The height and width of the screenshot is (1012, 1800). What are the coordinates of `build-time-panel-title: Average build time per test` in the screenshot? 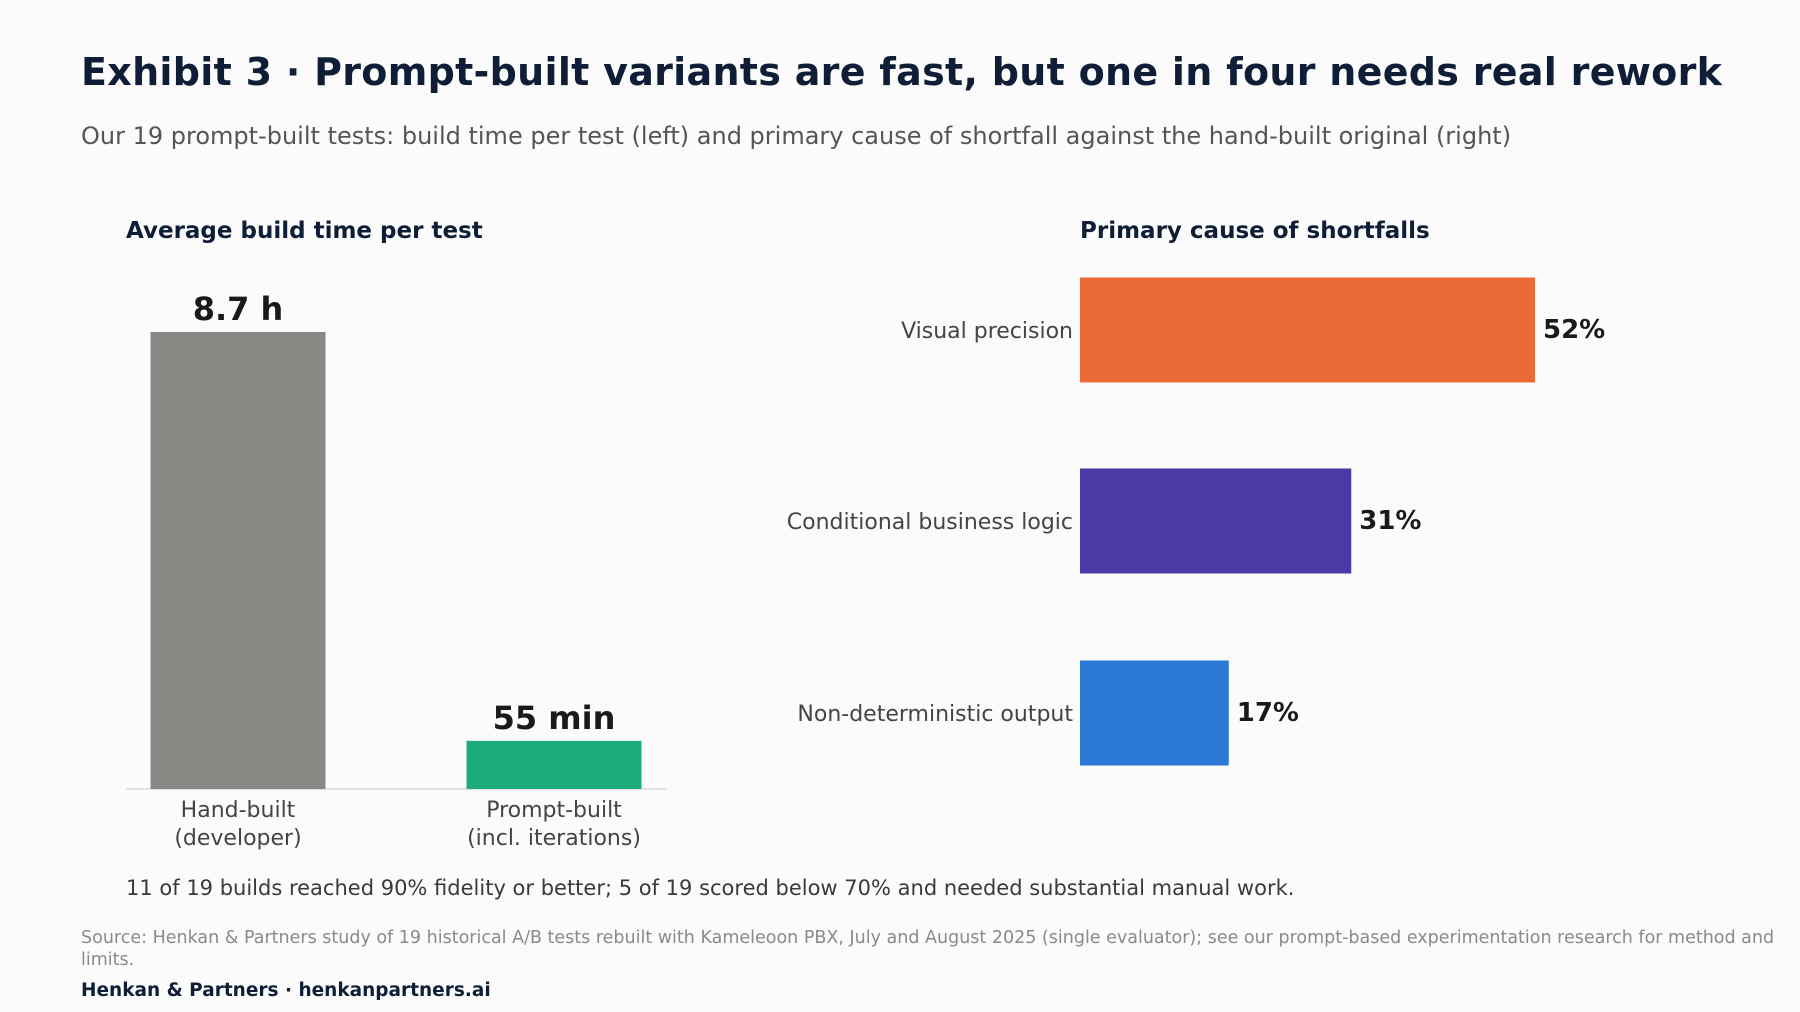 It's located at (304, 231).